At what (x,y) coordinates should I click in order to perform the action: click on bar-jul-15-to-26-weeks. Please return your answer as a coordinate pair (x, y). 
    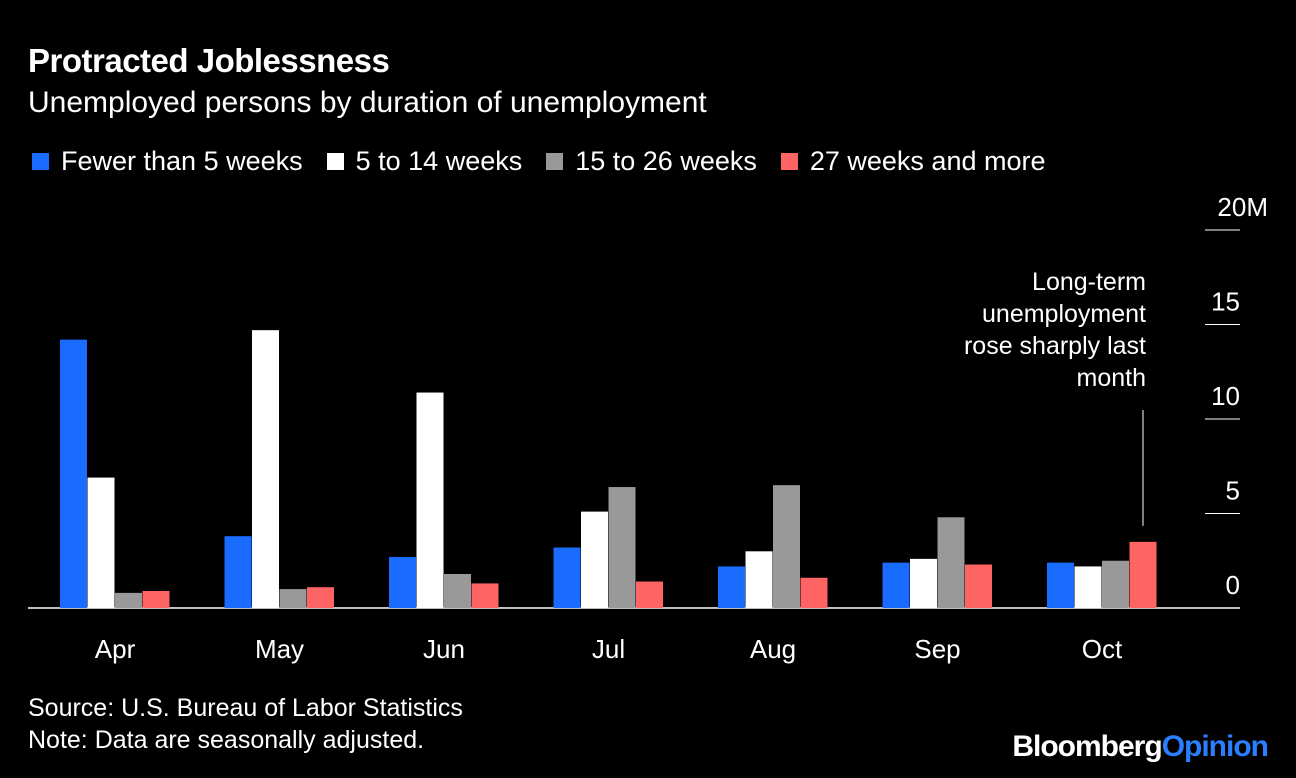
    Looking at the image, I should click on (622, 547).